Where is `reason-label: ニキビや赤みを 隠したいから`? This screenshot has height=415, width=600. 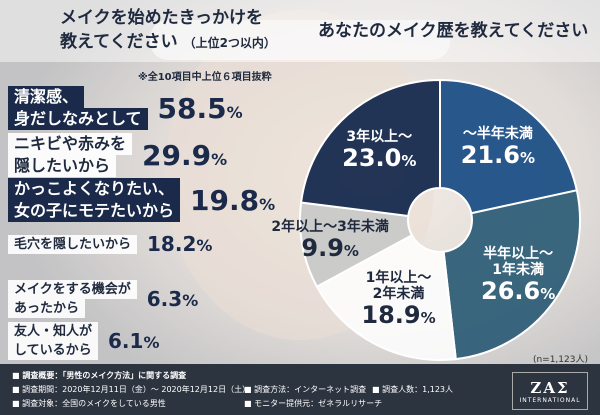
reason-label: ニキビや赤みを 隠したいから is located at coordinates (70, 155).